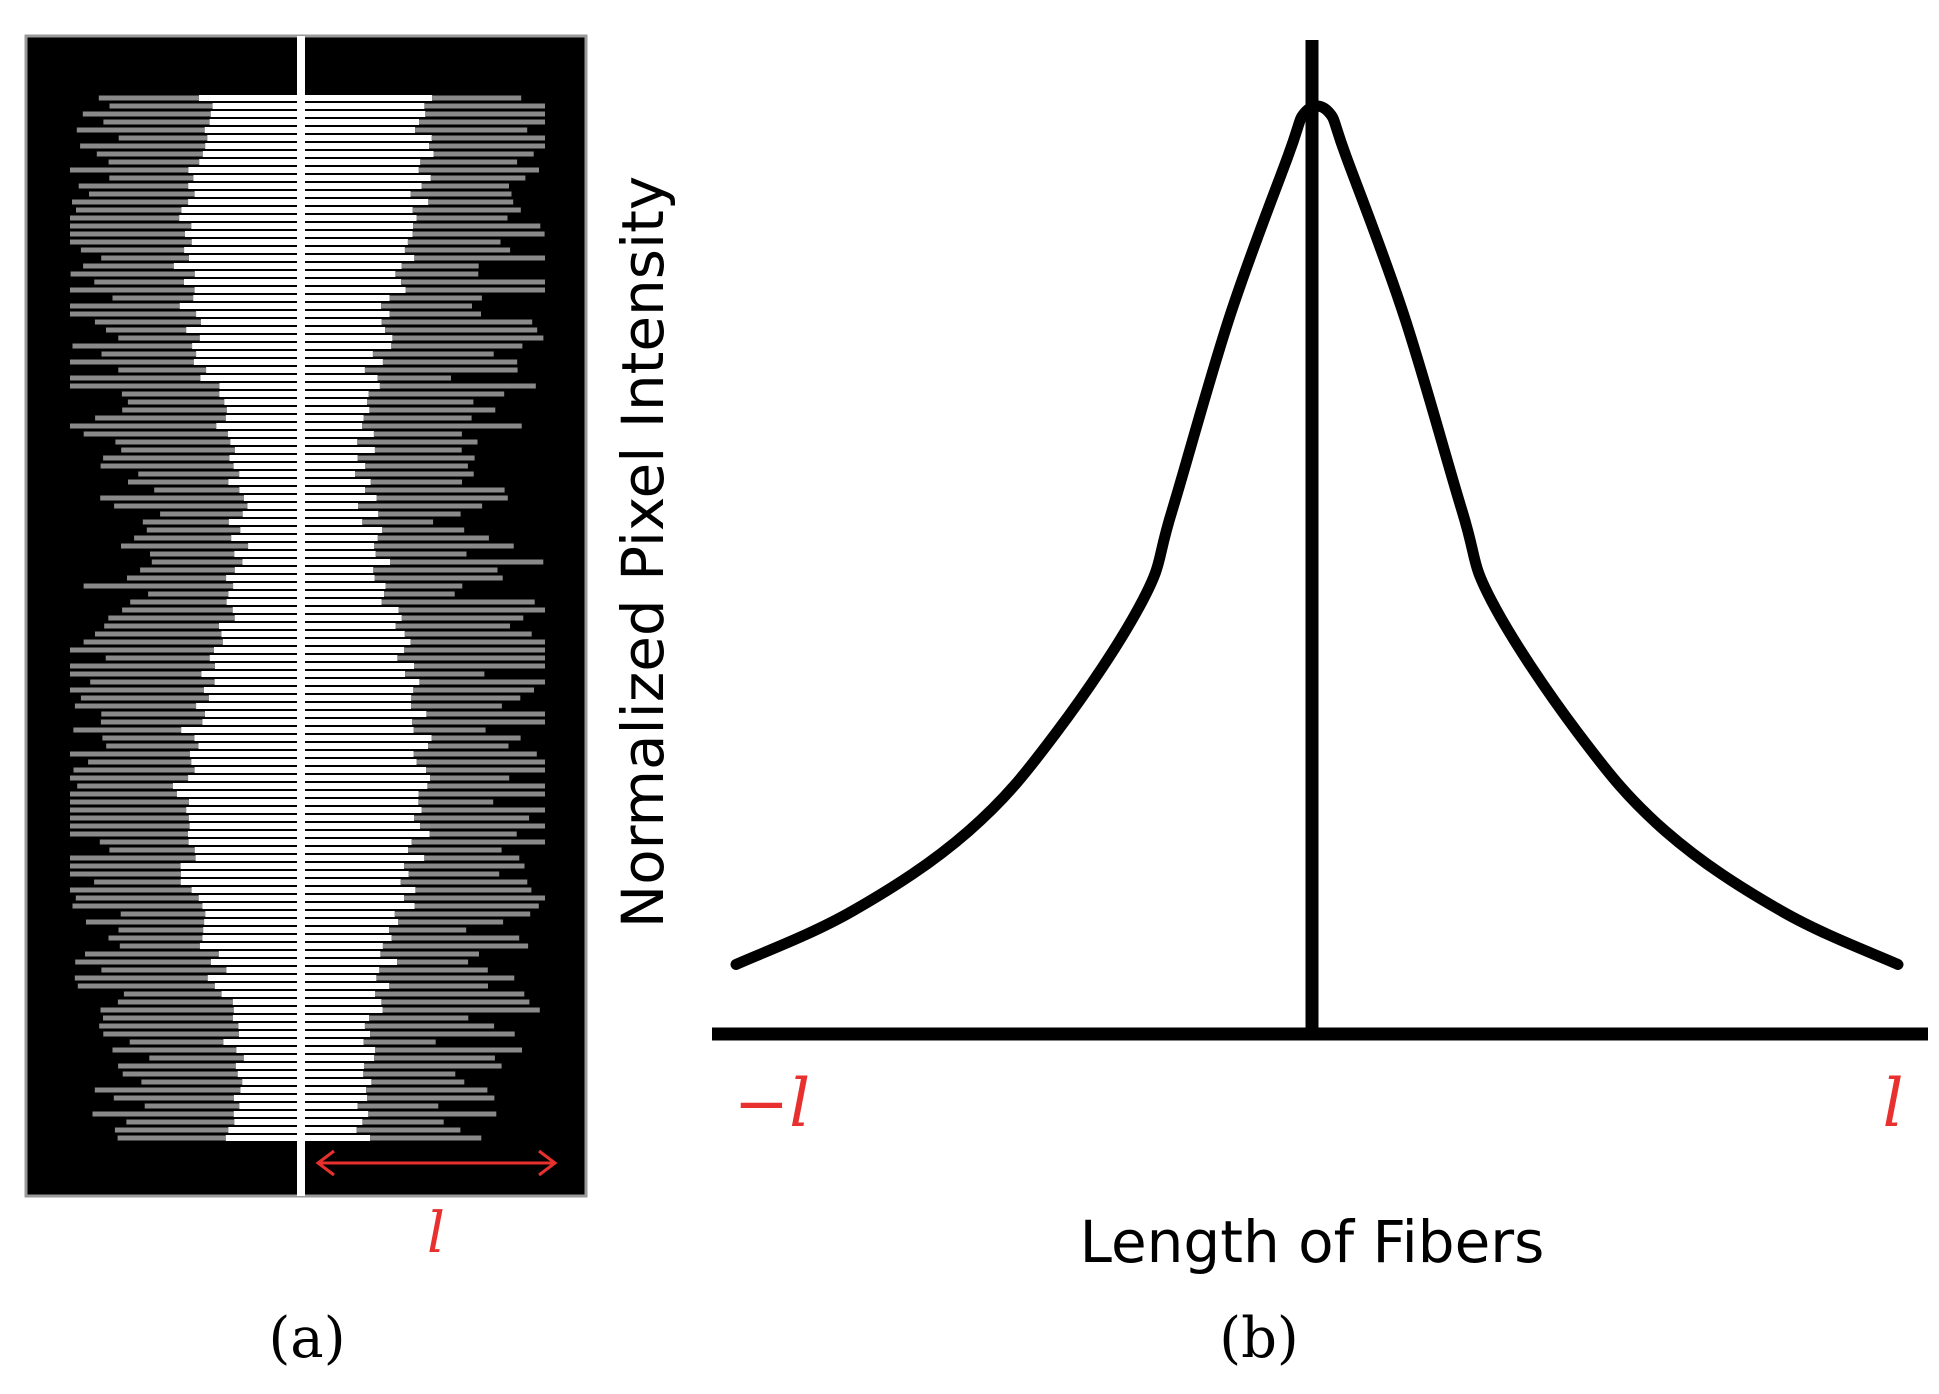 The width and height of the screenshot is (1939, 1394). Describe the element at coordinates (1892, 1103) in the screenshot. I see `x-tick-right-label: l` at that location.